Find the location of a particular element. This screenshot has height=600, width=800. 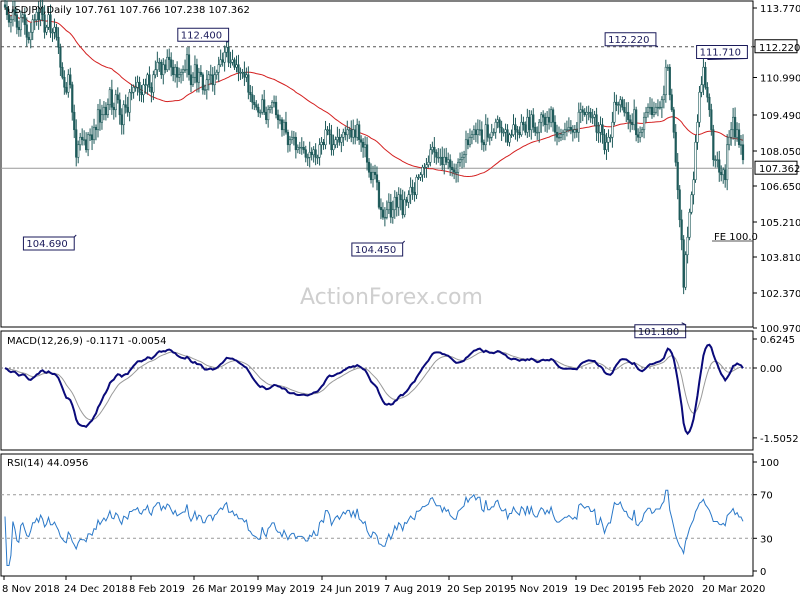

price-marker-label: 107.362 is located at coordinates (779, 169).